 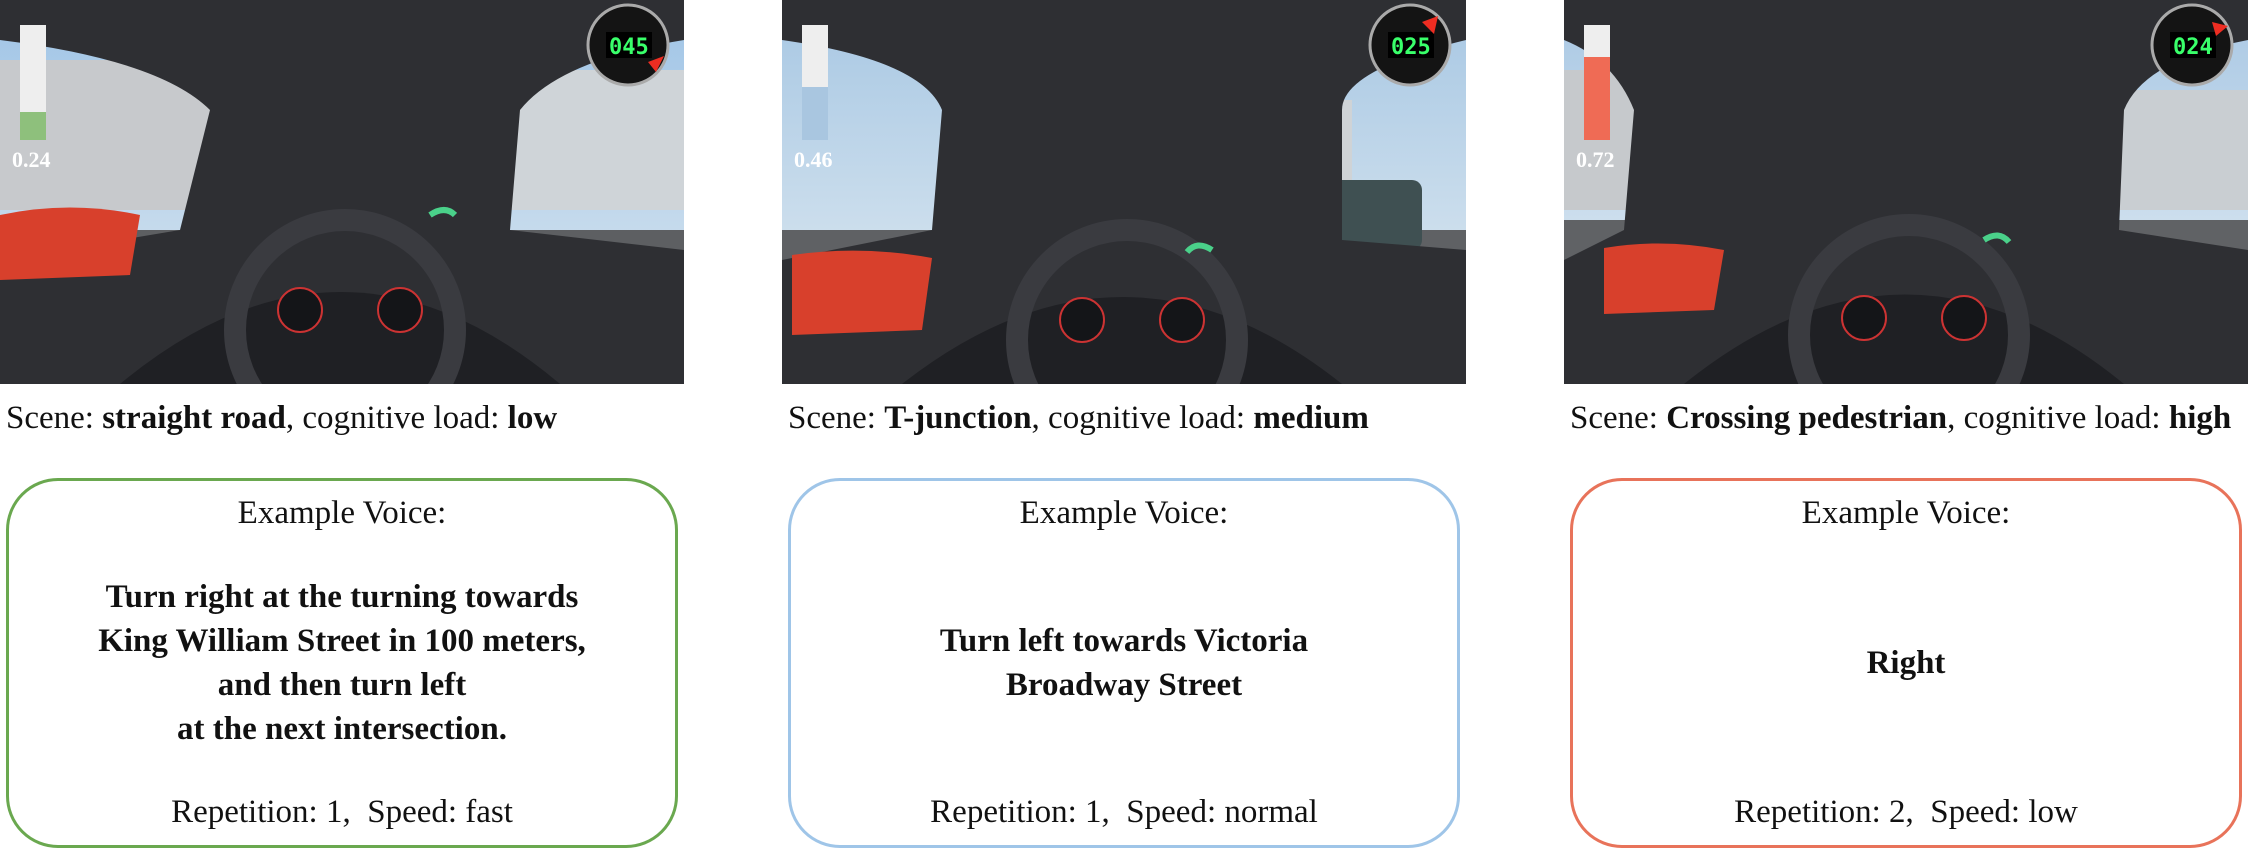 I want to click on cognitive-load-value: 0.46, so click(x=813, y=159).